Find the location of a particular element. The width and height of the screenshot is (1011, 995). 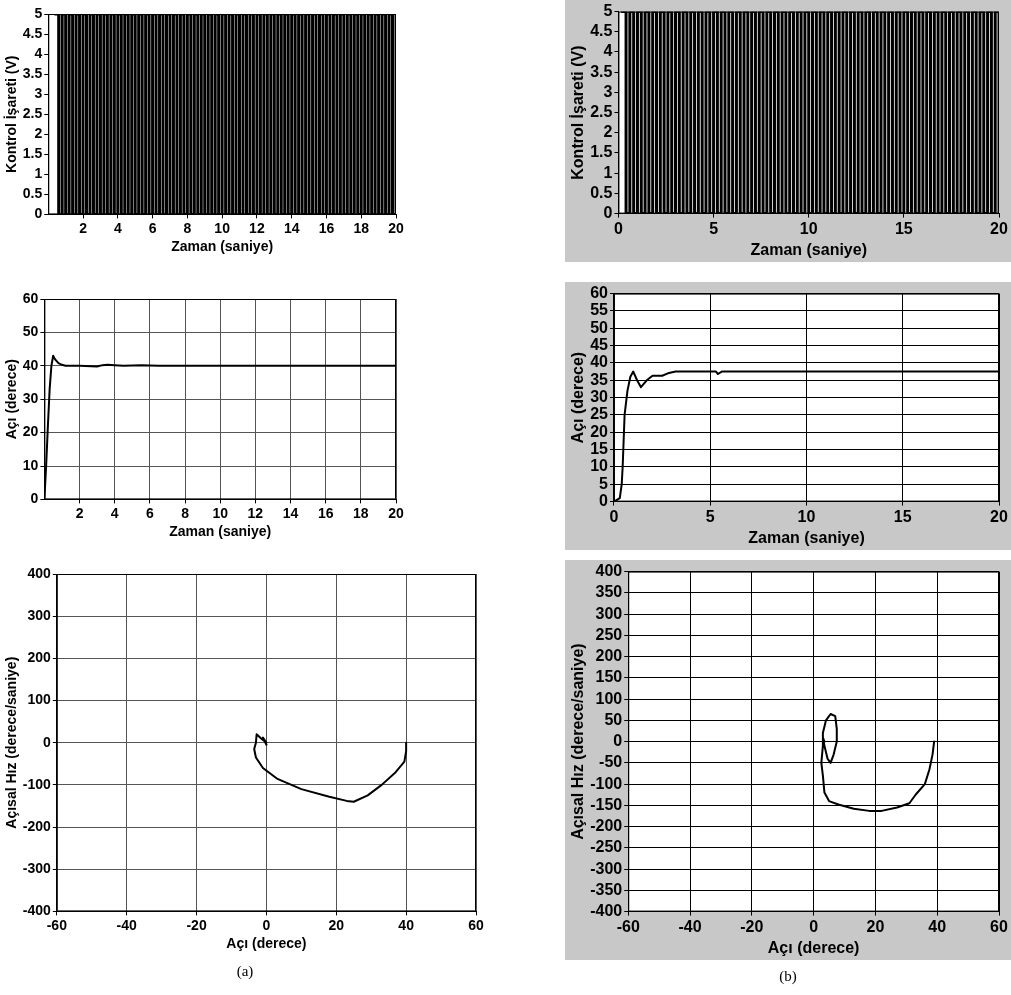

y-axis-title: Açısal Hız (derece/saniye) is located at coordinates (578, 741).